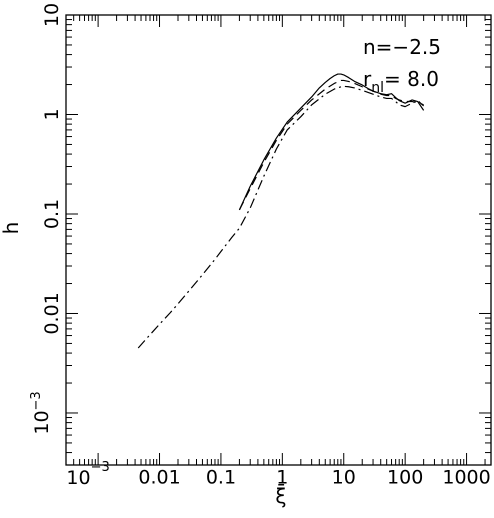 This screenshot has width=494, height=518. Describe the element at coordinates (377, 88) in the screenshot. I see `annotation-r-subscript: nl` at that location.